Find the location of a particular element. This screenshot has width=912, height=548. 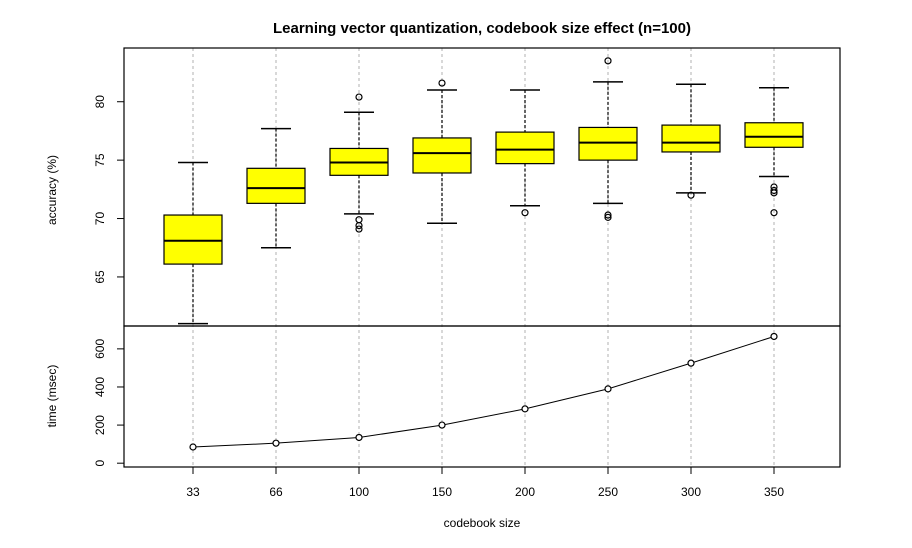

x-tick-label-250: 250 is located at coordinates (608, 492).